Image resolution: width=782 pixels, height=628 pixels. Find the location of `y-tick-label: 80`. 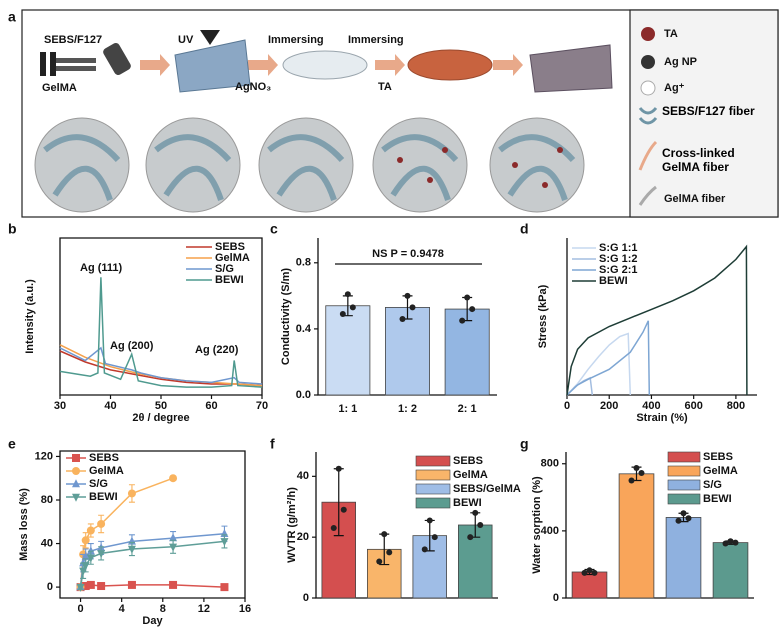

y-tick-label: 80 is located at coordinates (47, 500).